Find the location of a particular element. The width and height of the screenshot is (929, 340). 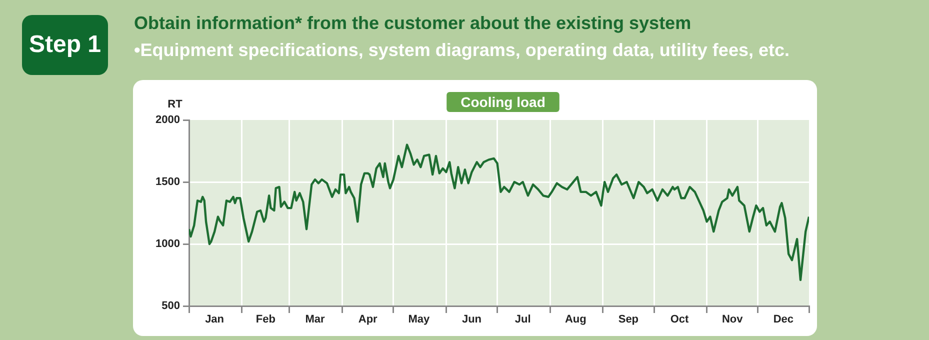

x-tick-label: Apr is located at coordinates (368, 320).